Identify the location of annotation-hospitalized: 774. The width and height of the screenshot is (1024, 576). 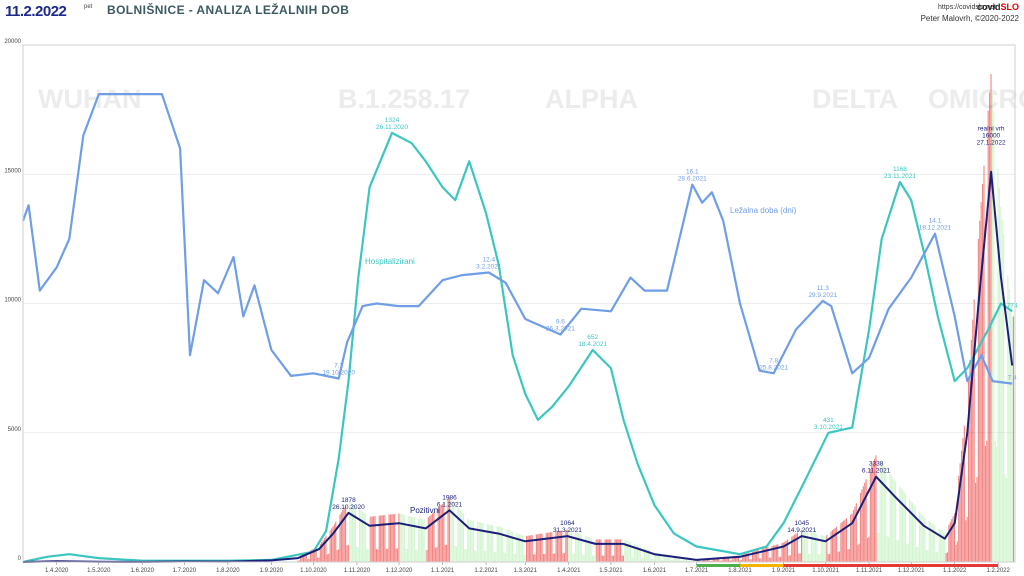
(1012, 305).